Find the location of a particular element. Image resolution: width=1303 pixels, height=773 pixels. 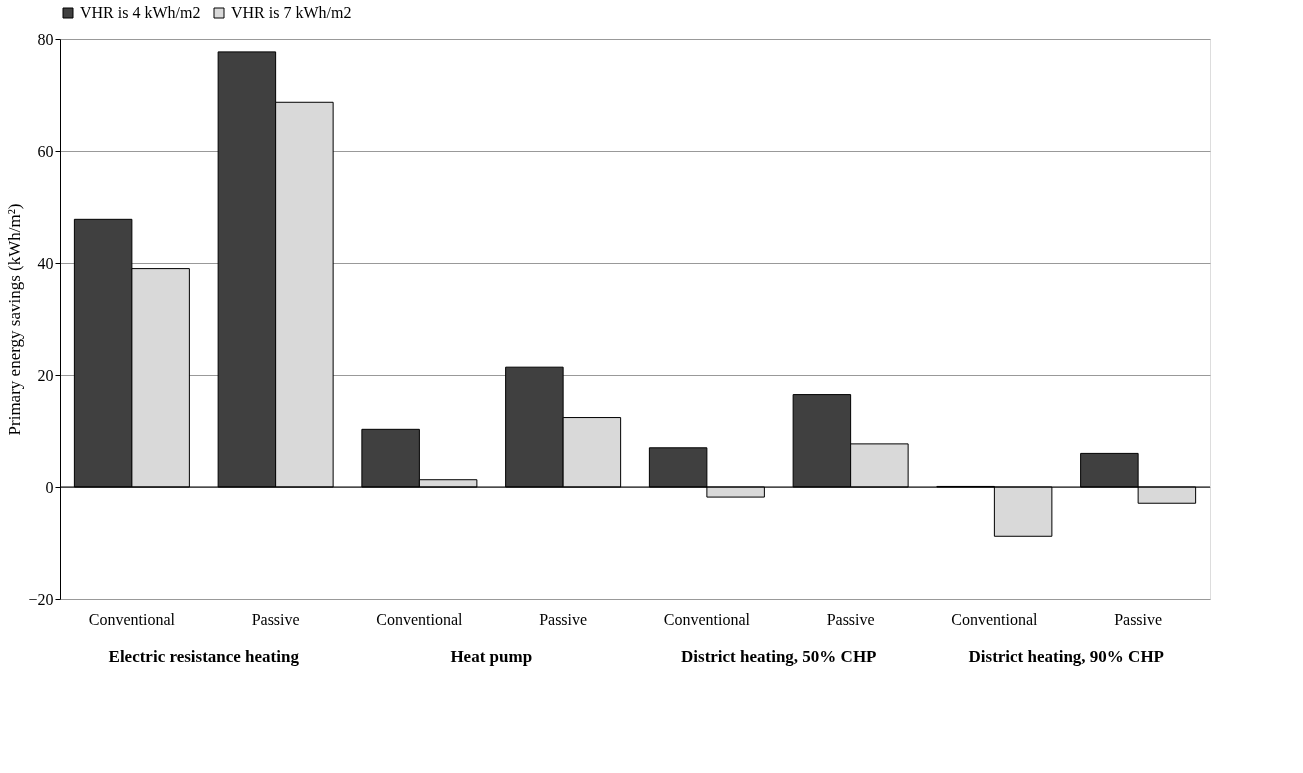

text: District heating, 50% CHP is located at coordinates (779, 656).